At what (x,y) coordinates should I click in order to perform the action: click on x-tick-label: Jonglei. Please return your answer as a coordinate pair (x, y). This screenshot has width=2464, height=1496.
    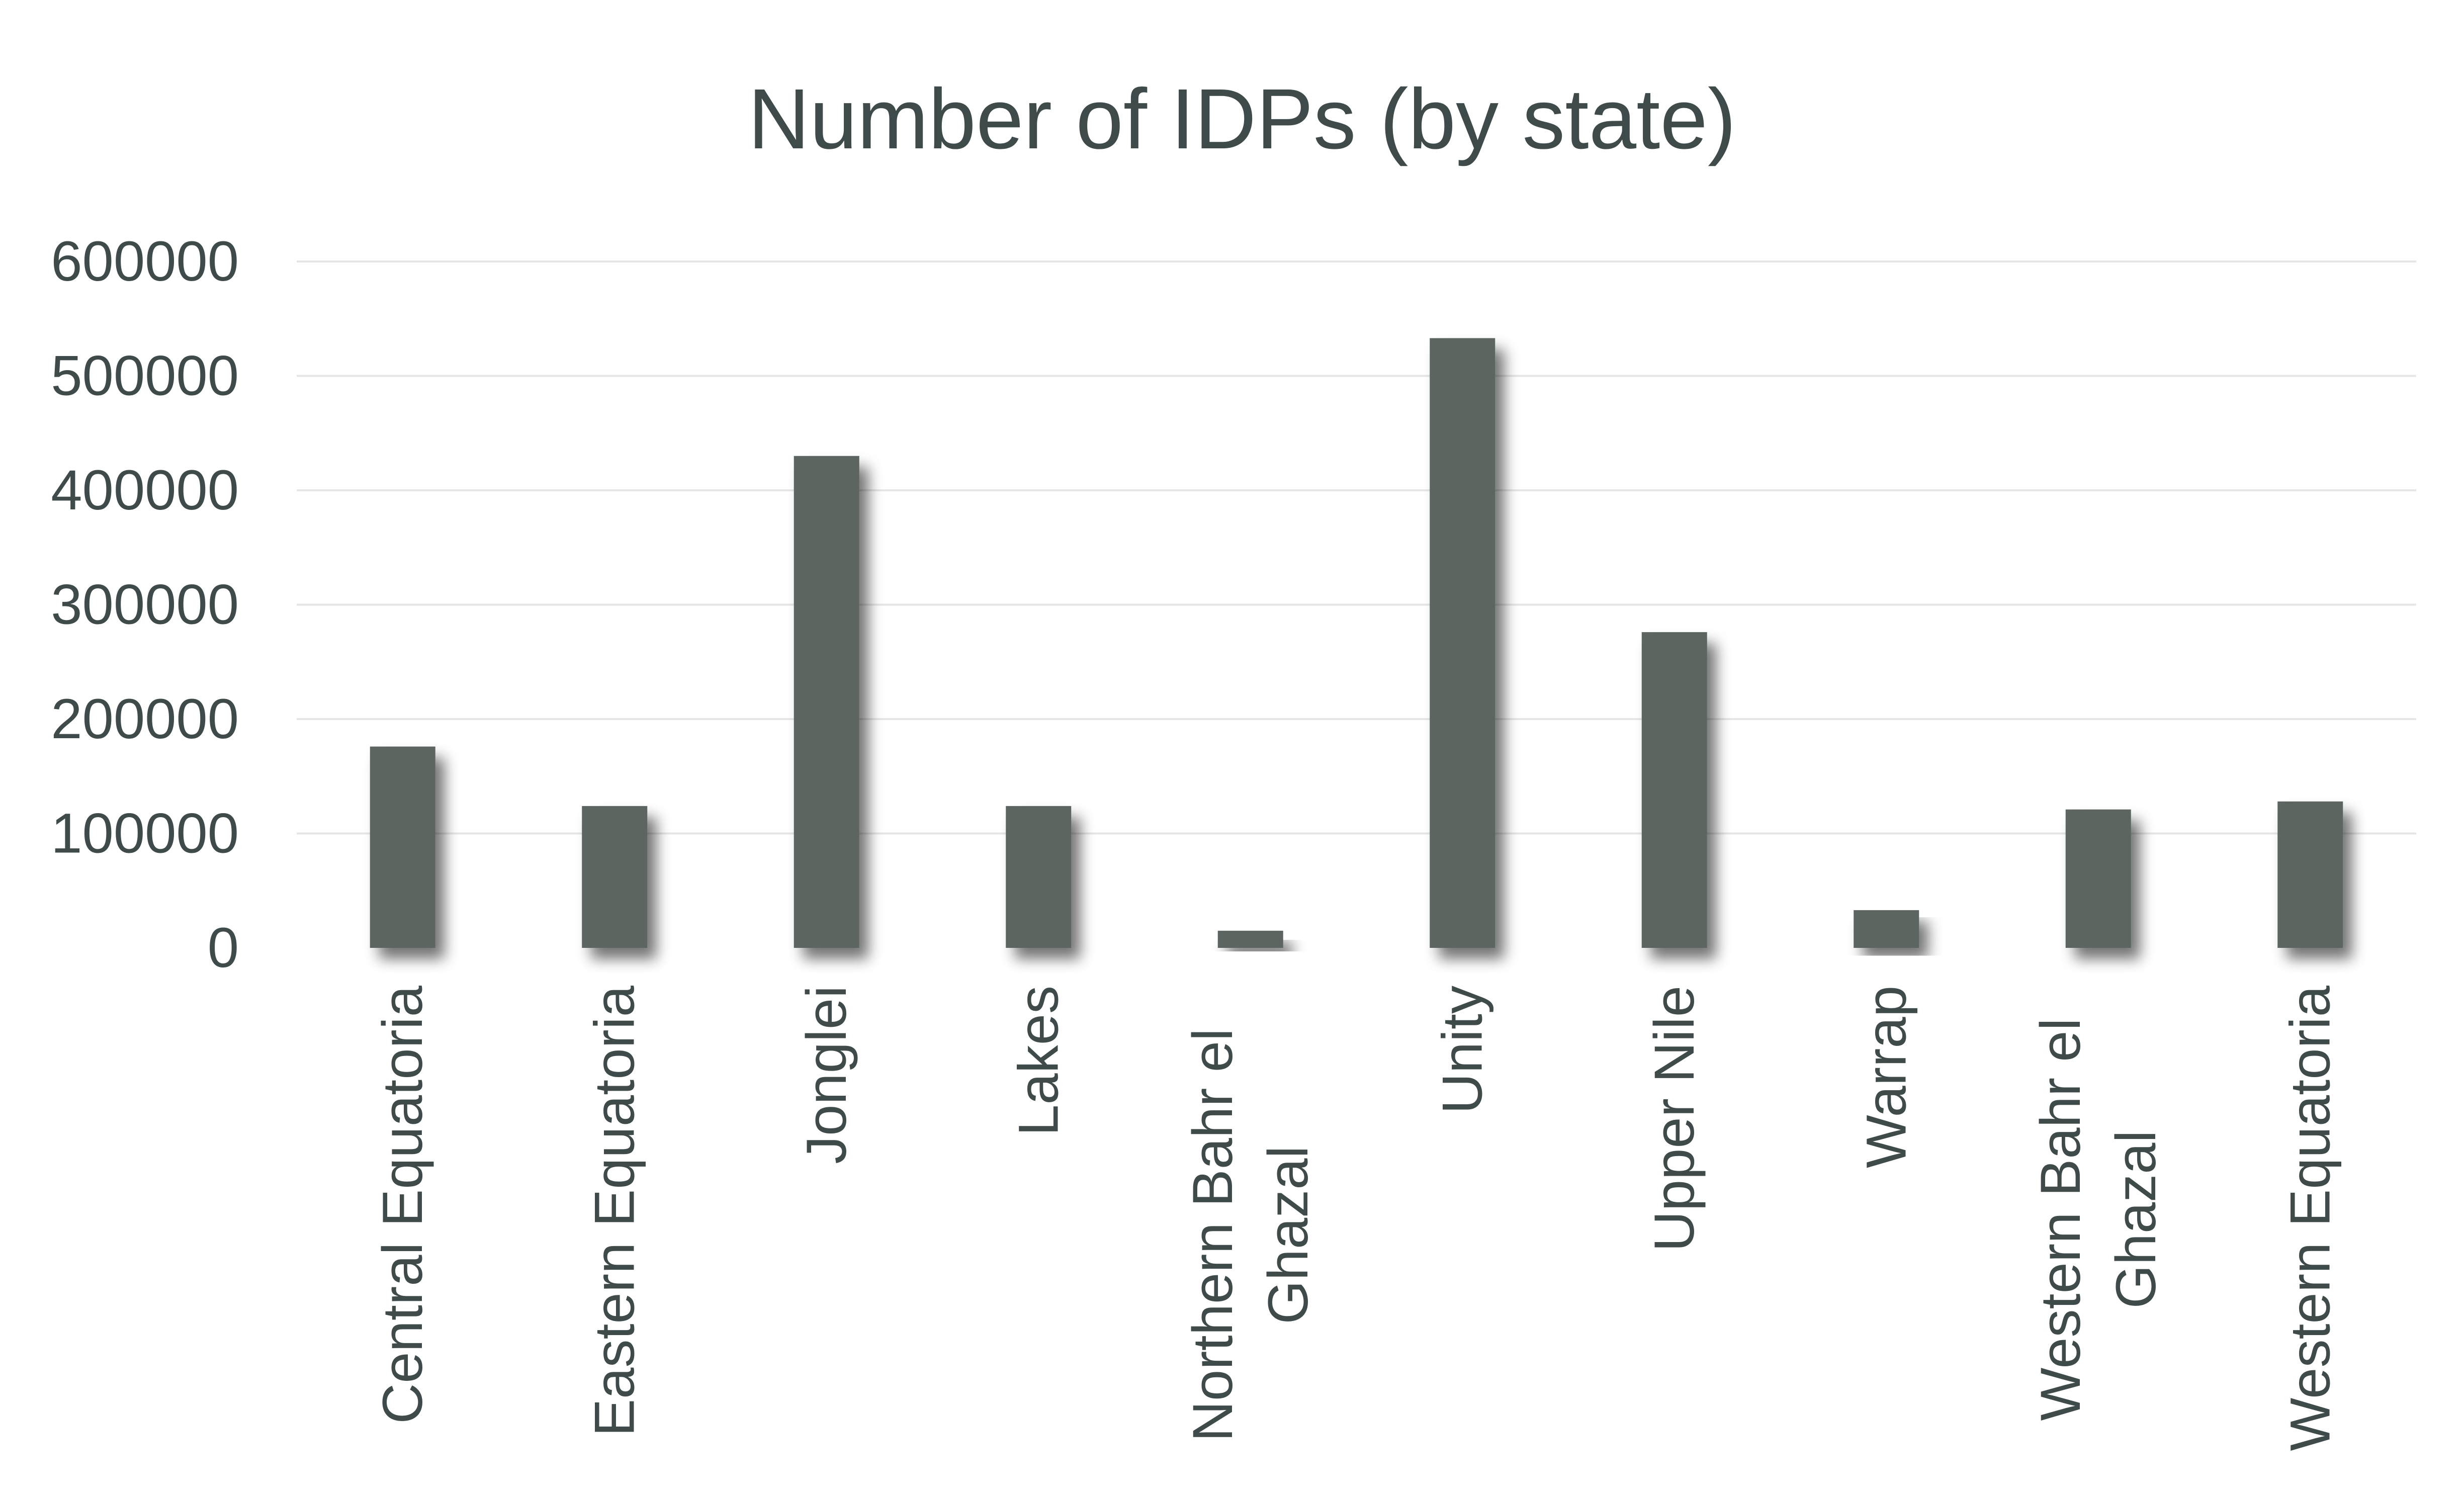
    Looking at the image, I should click on (826, 1075).